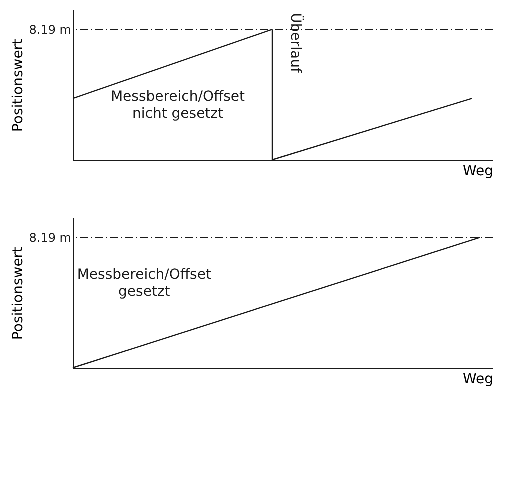 The image size is (518, 479). What do you see at coordinates (296, 43) in the screenshot?
I see `annotation: Überlauf` at bounding box center [296, 43].